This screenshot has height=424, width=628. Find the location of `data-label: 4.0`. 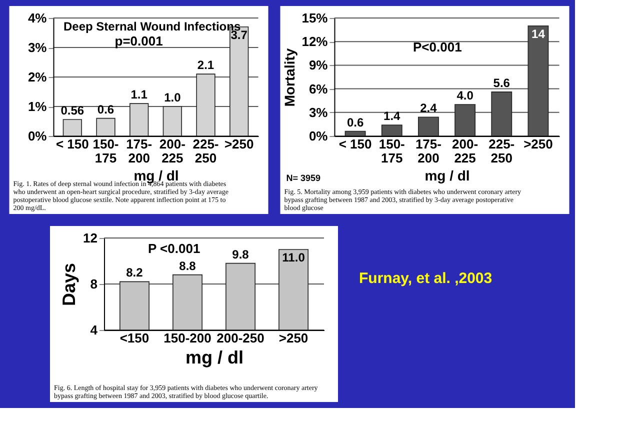

data-label: 4.0 is located at coordinates (465, 95).